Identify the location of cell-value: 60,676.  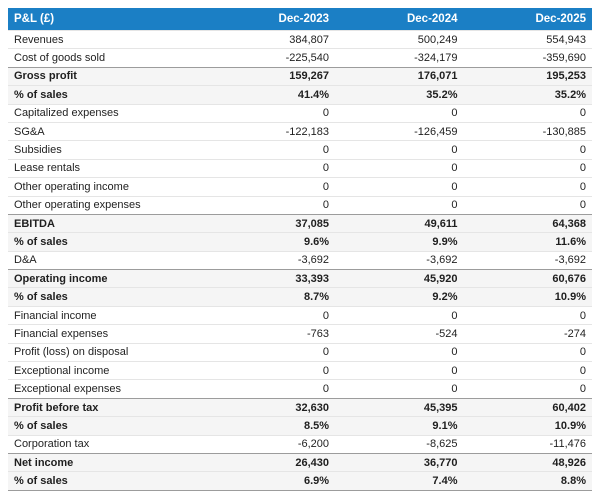
(527, 278).